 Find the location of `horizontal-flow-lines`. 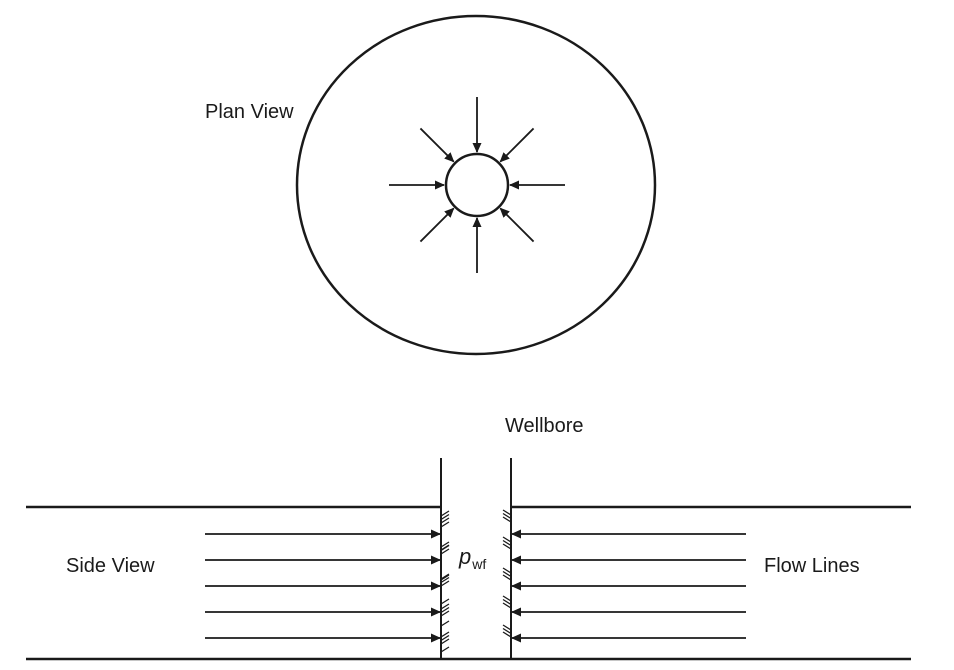

horizontal-flow-lines is located at coordinates (475, 586).